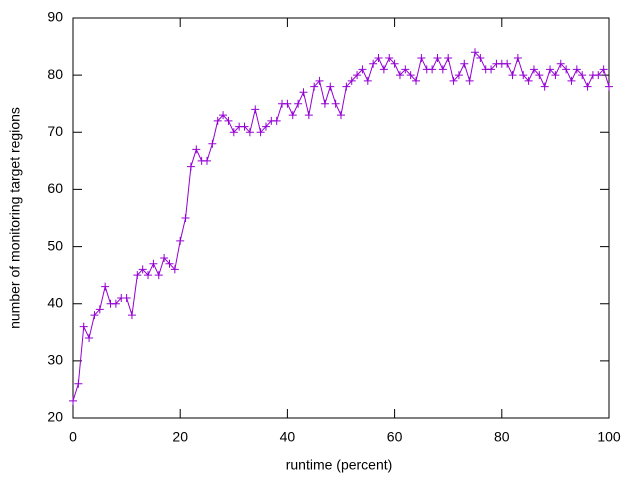 The image size is (640, 480). What do you see at coordinates (180, 437) in the screenshot?
I see `x-tick-label: 20` at bounding box center [180, 437].